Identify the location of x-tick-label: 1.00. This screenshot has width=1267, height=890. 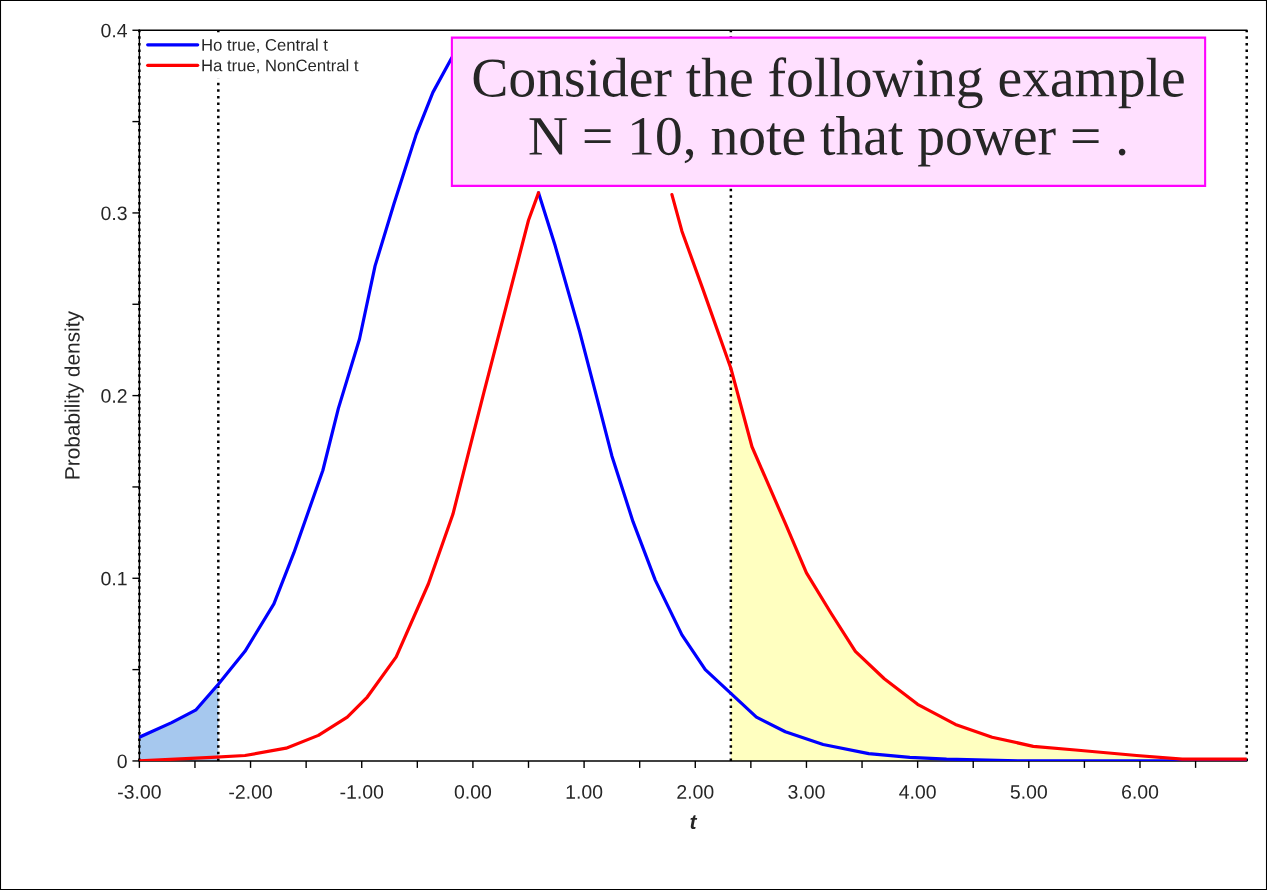
(584, 792).